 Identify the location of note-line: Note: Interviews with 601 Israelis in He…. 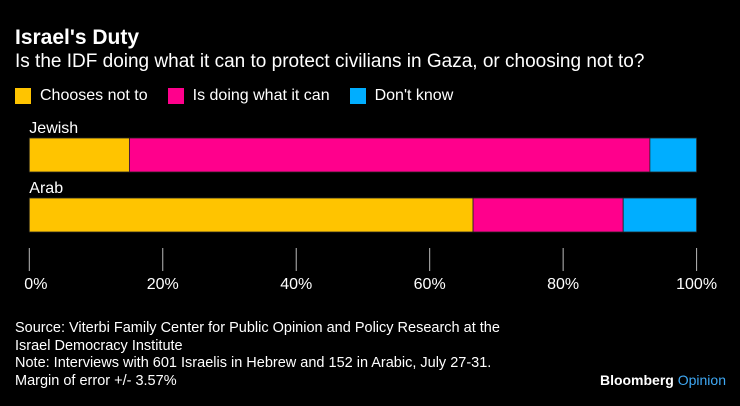
(253, 363).